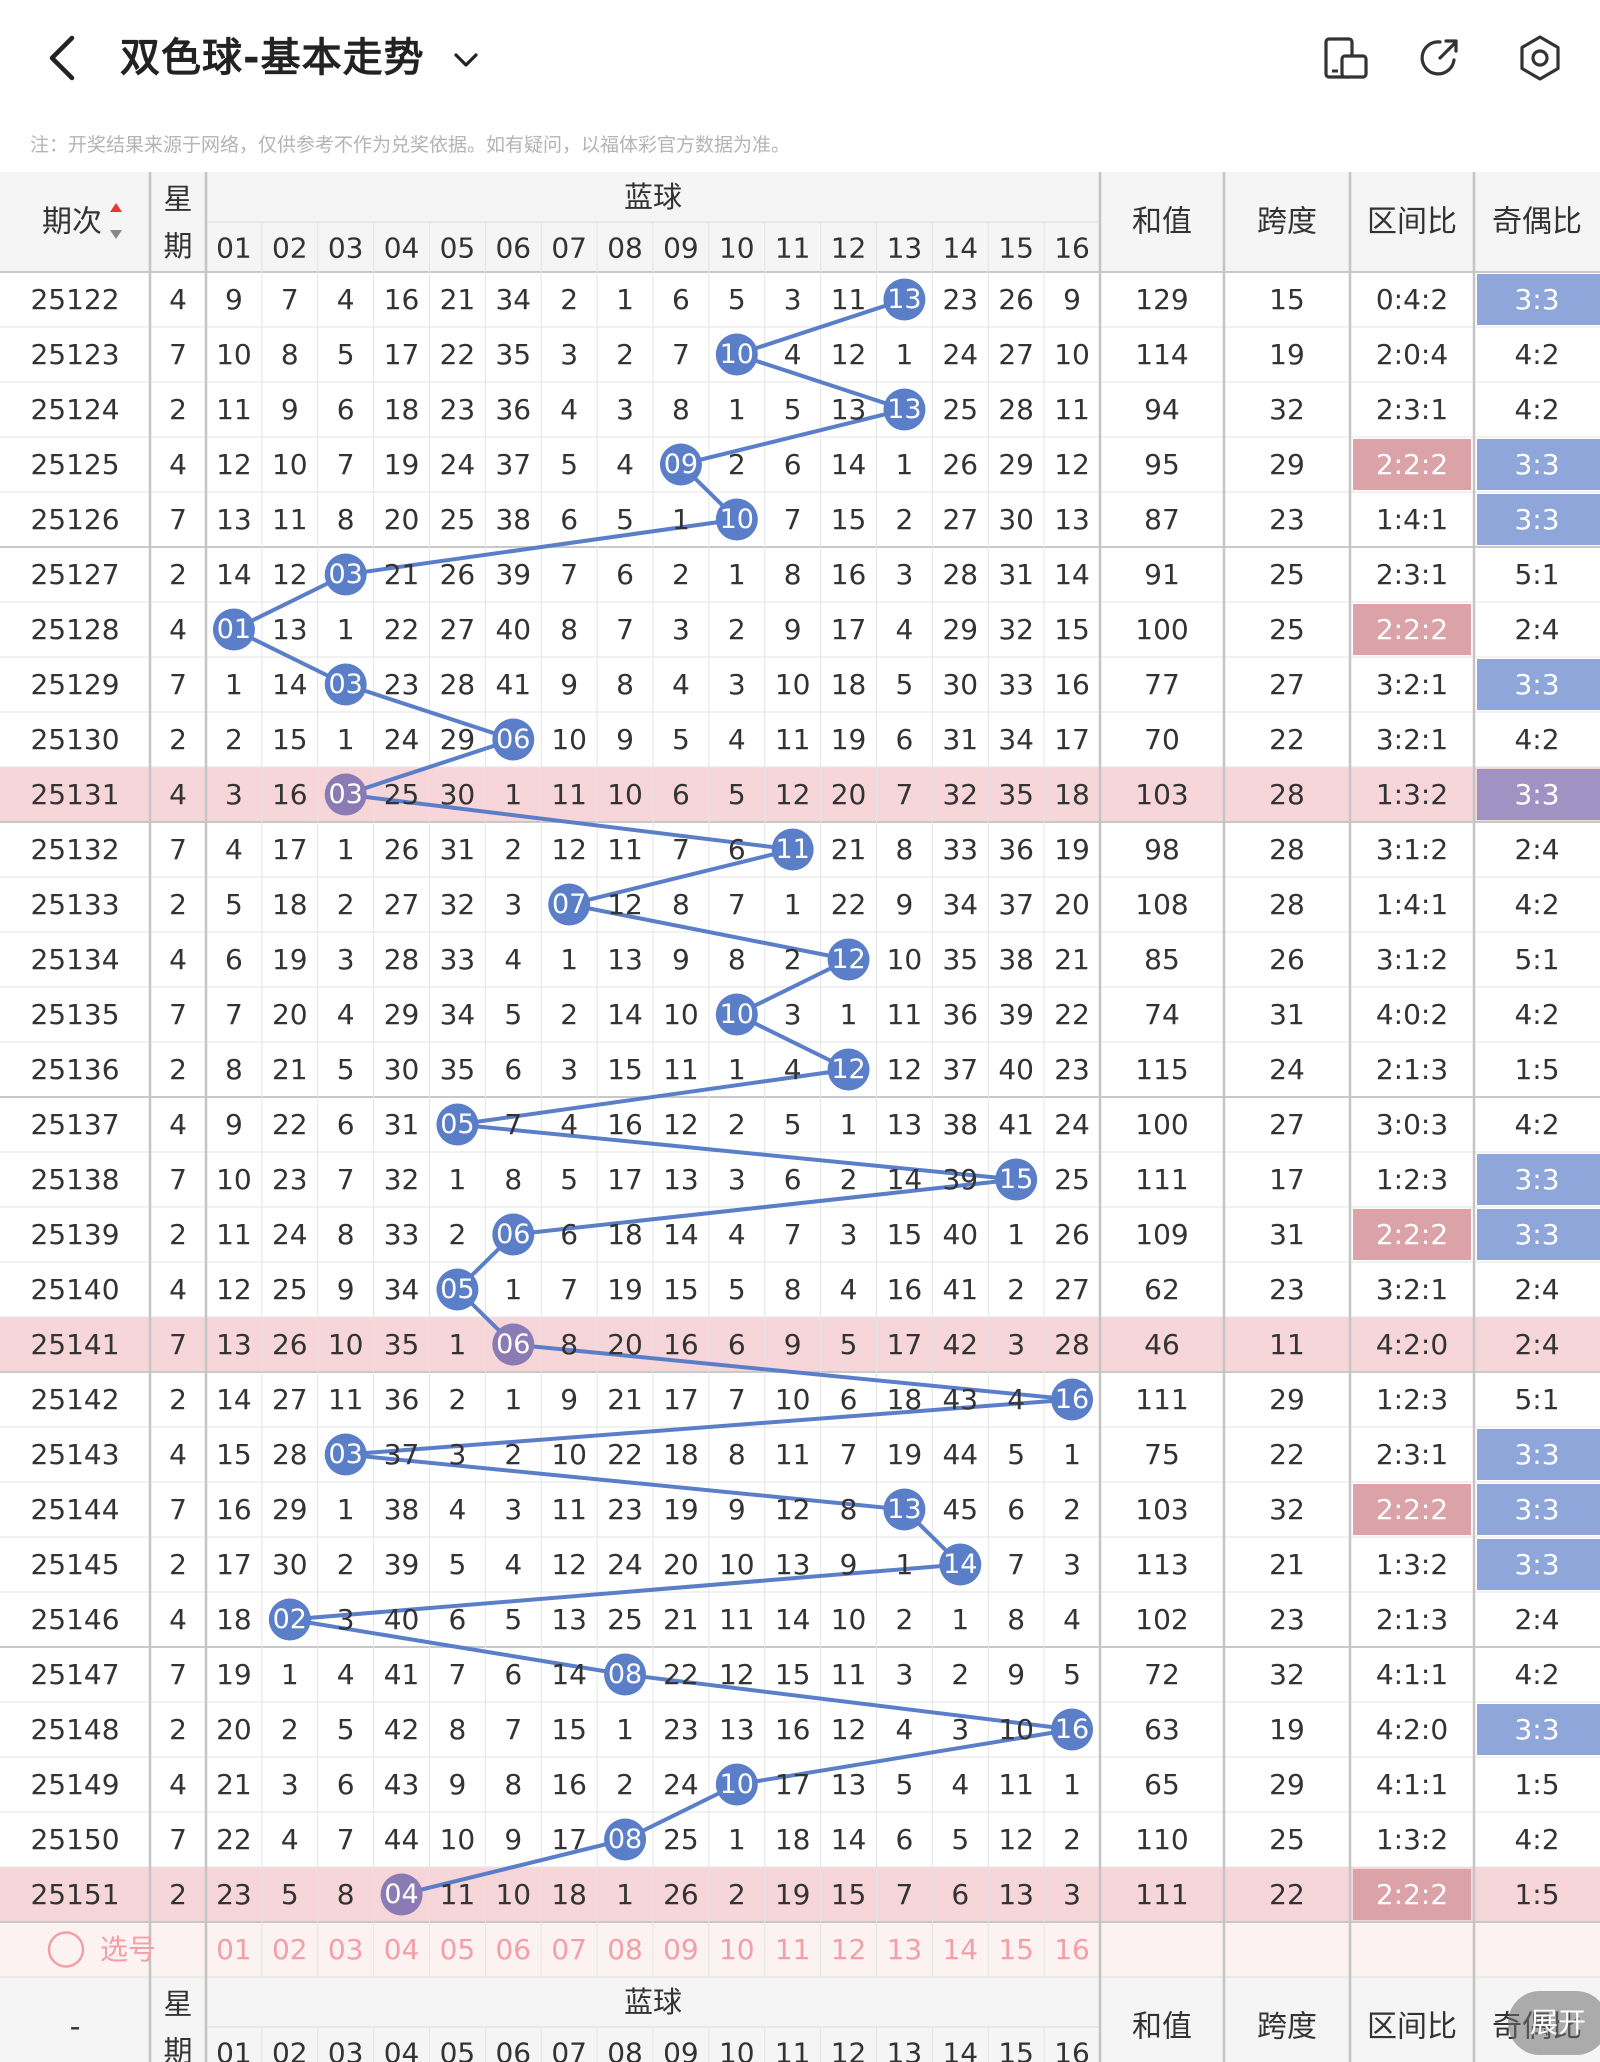 This screenshot has width=1600, height=2062. What do you see at coordinates (1072, 1949) in the screenshot?
I see `select-blue-number: 16` at bounding box center [1072, 1949].